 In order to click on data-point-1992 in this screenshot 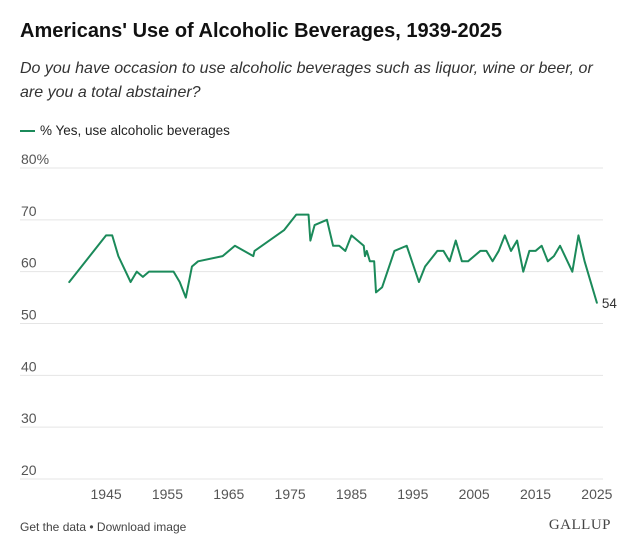, I will do `click(394, 250)`.